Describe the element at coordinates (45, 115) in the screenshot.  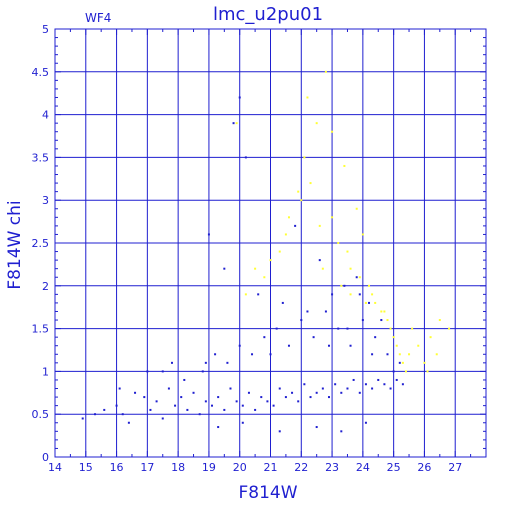
I see `y-tick-label: 4` at that location.